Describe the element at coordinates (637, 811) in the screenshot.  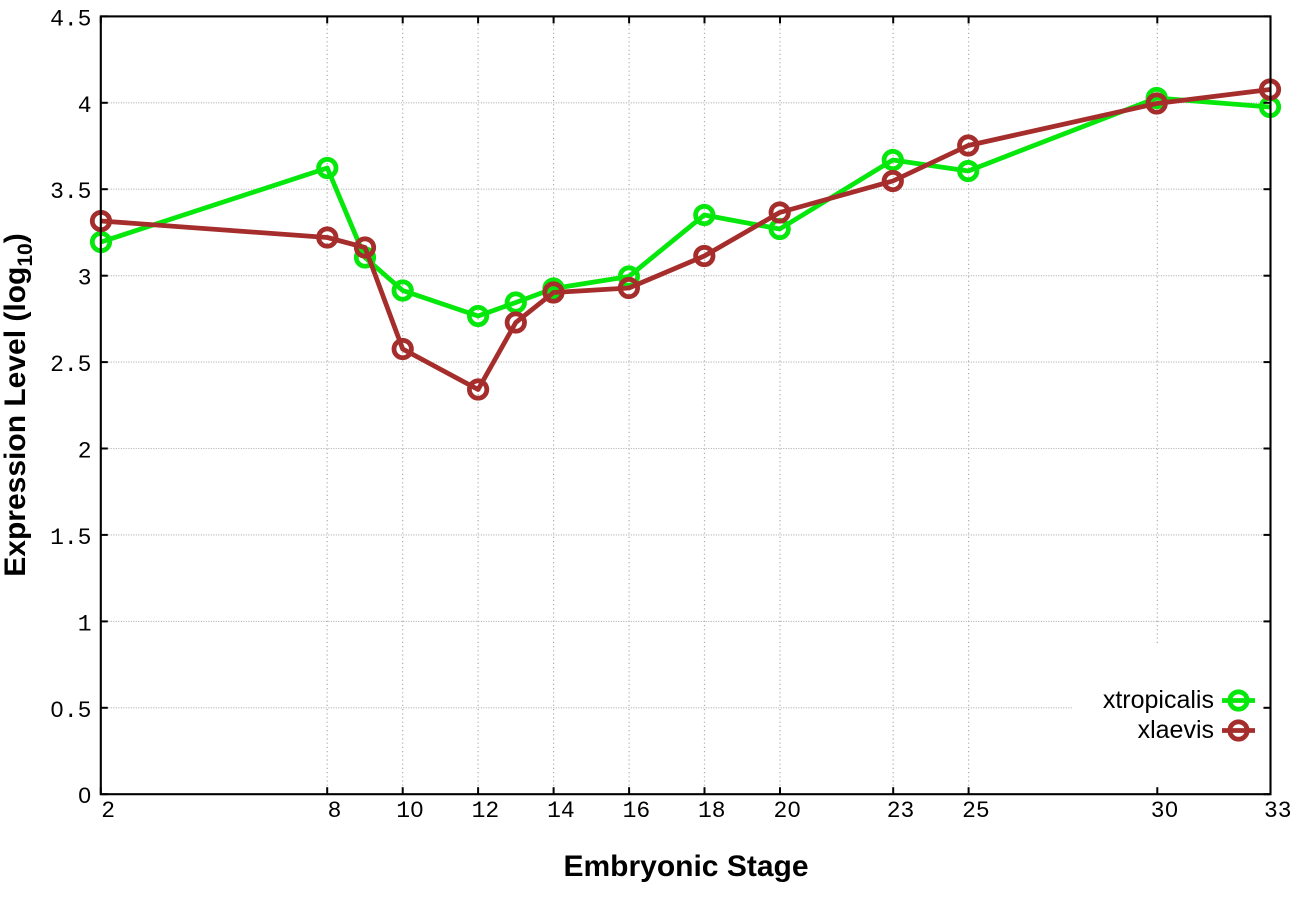
I see `svg-text: 16` at that location.